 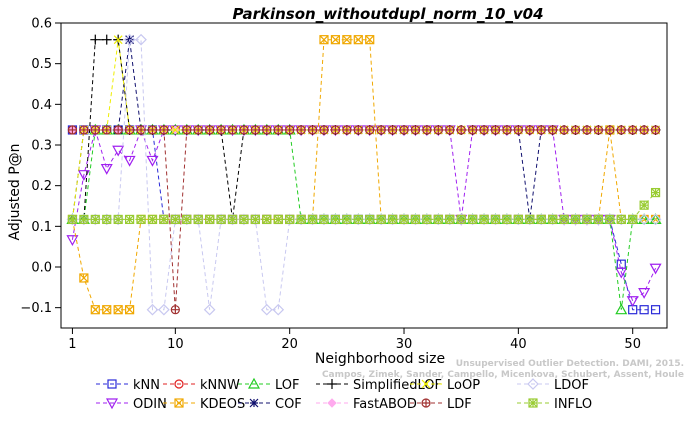 I want to click on x-tick-label: 30, so click(x=404, y=344).